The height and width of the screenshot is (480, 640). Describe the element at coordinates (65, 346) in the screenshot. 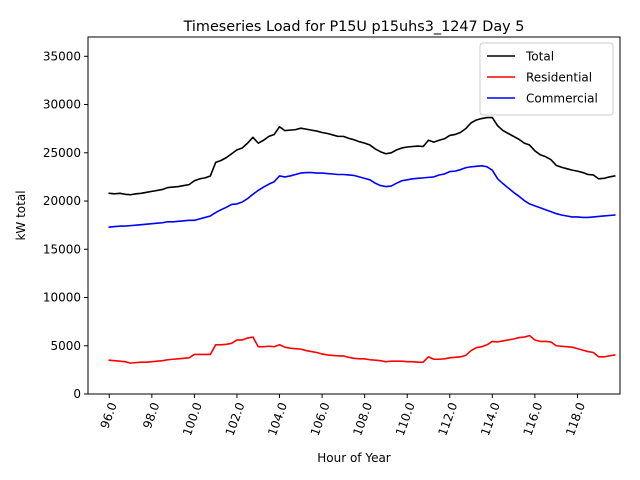

I see `y-tick-label: 5000` at that location.